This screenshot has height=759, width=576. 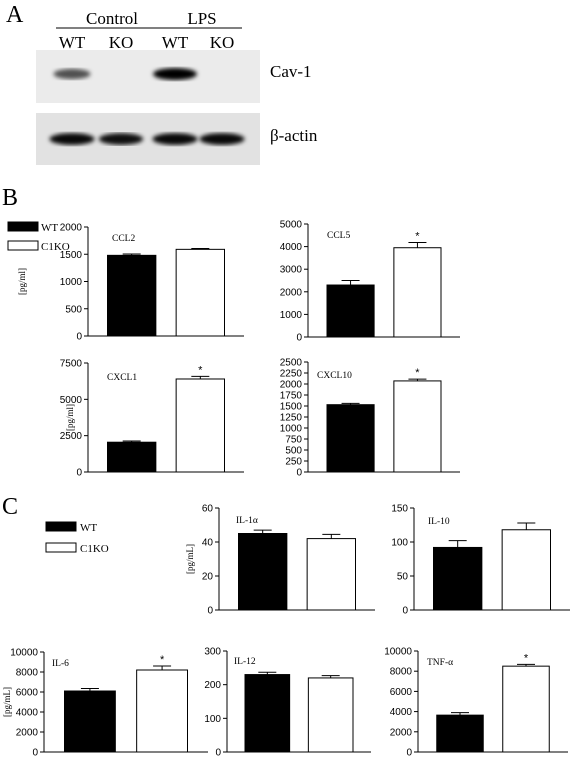 I want to click on y-tick-label: 100, so click(x=212, y=719).